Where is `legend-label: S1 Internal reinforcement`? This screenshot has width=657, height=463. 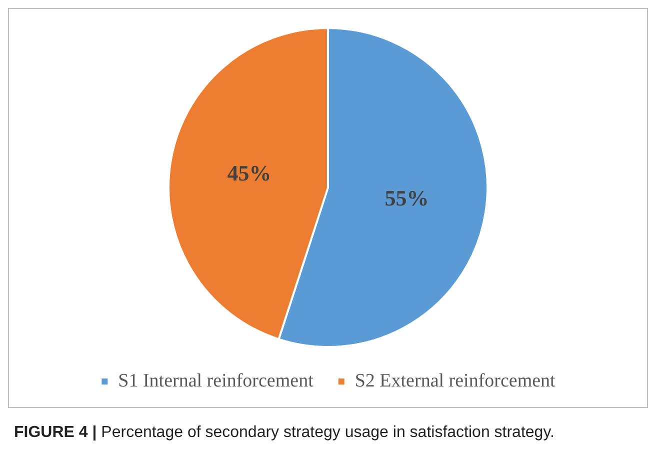
legend-label: S1 Internal reinforcement is located at coordinates (216, 381).